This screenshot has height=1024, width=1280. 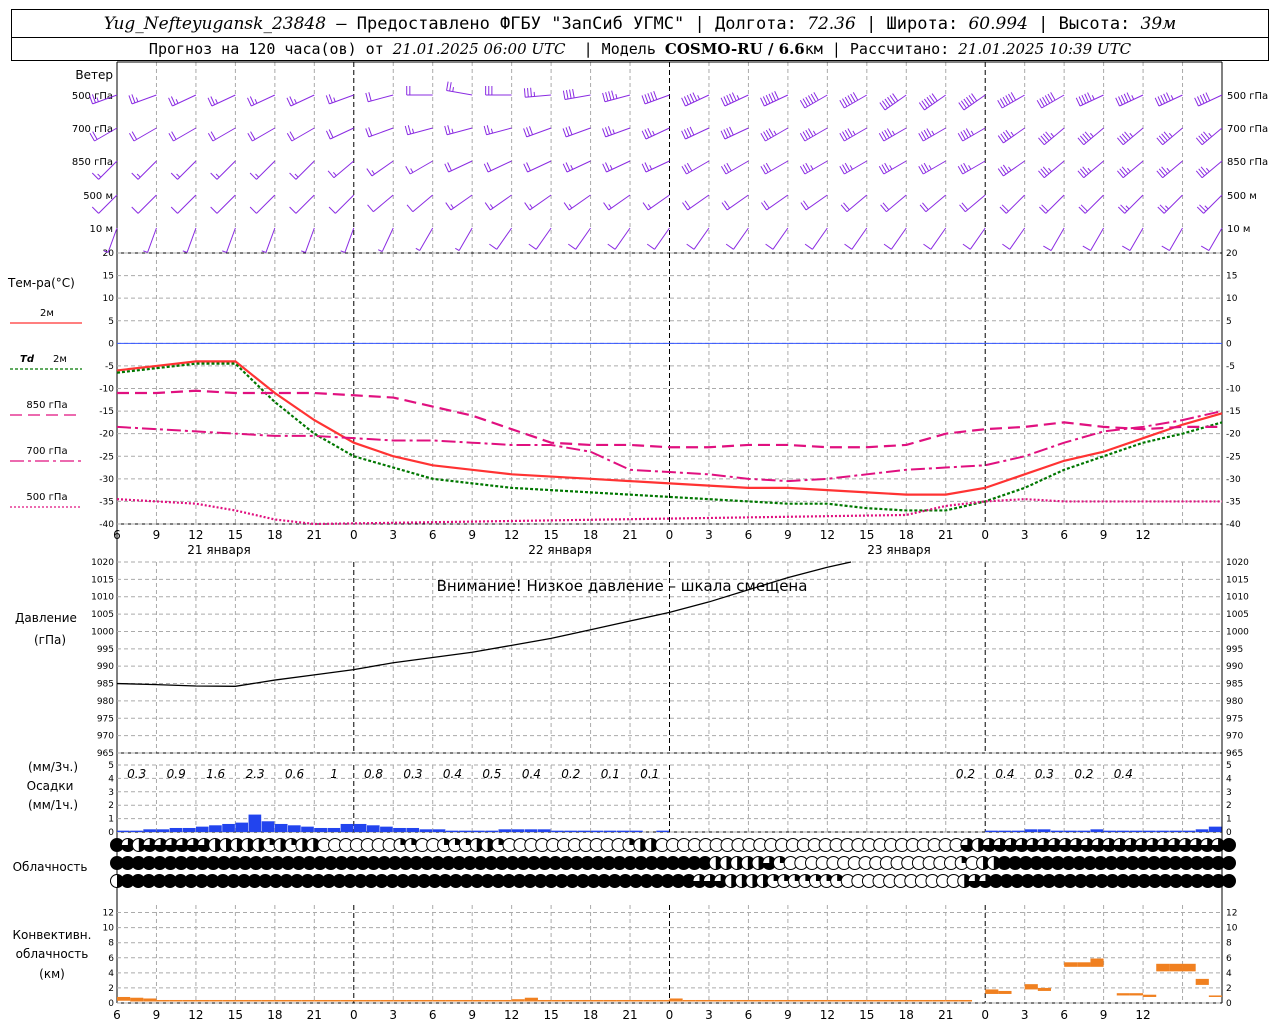 I want to click on pressure-panel, so click(x=484, y=624).